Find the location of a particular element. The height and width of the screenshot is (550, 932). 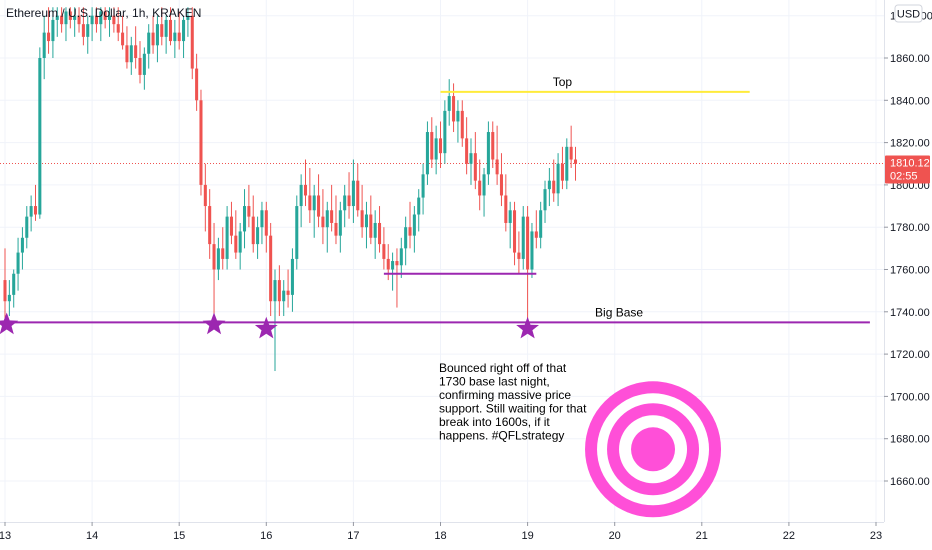

last-price-badge is located at coordinates (907, 169).